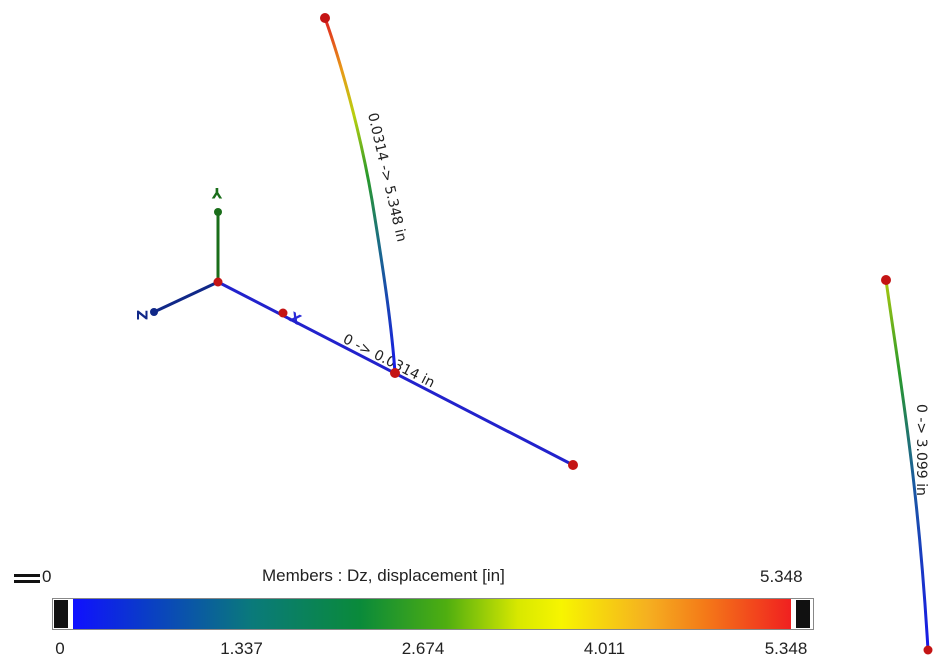  Describe the element at coordinates (423, 648) in the screenshot. I see `legend-tick-label: 2.674` at that location.